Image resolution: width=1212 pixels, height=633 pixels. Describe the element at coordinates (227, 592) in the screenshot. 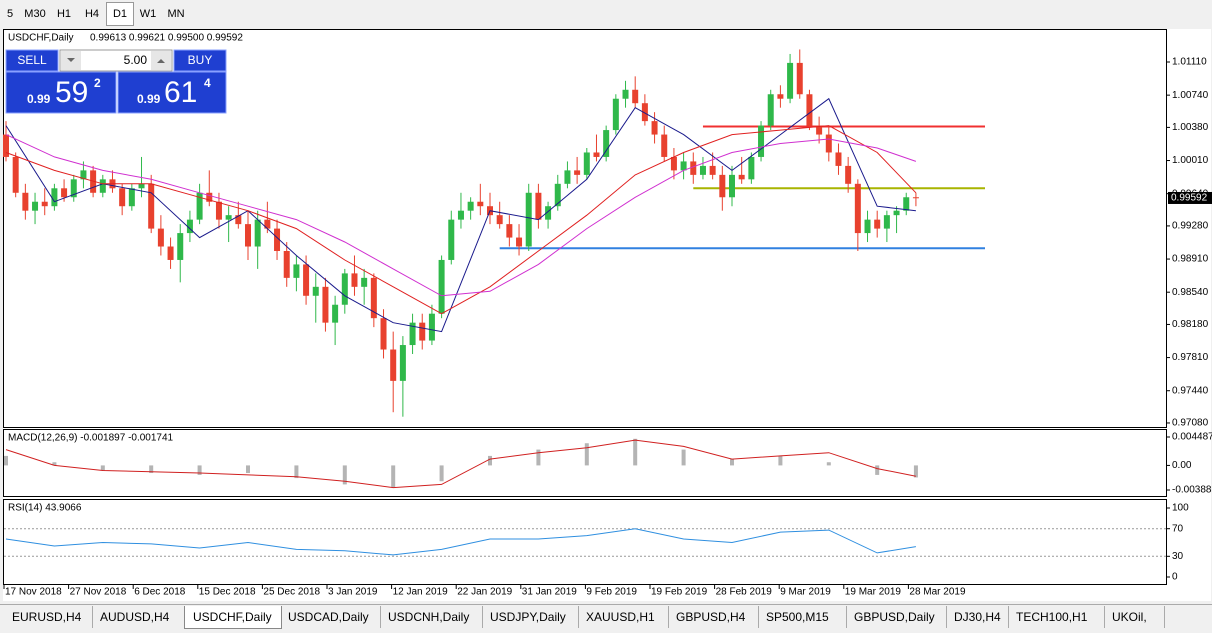

I see `x-tick-label: 15 Dec 2018` at that location.